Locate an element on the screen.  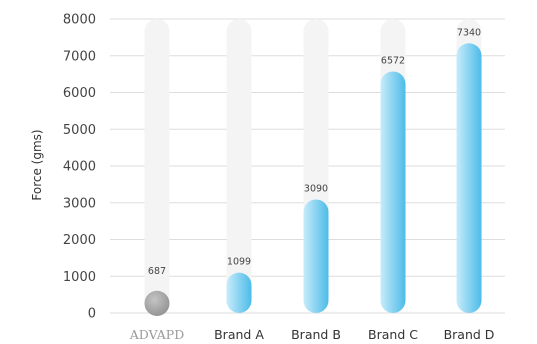
x-category-label: ADVAPD is located at coordinates (156, 334).